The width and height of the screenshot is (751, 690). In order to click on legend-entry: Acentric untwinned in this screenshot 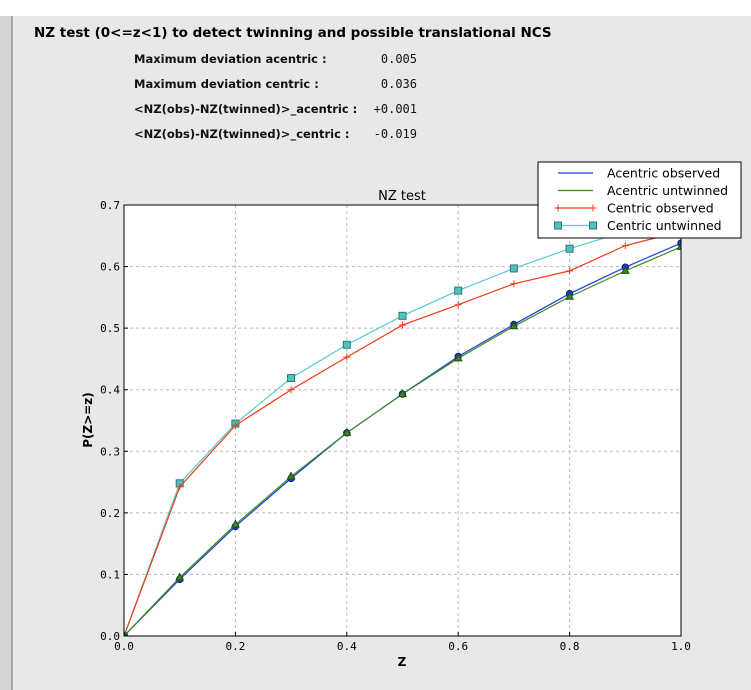, I will do `click(643, 190)`.